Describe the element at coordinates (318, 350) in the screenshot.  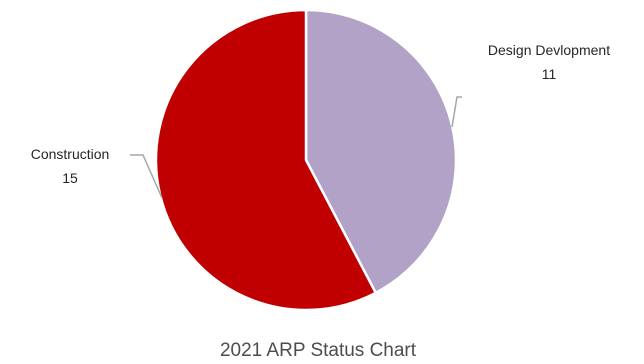
I see `chart-title: 2021 ARP Status Chart` at that location.